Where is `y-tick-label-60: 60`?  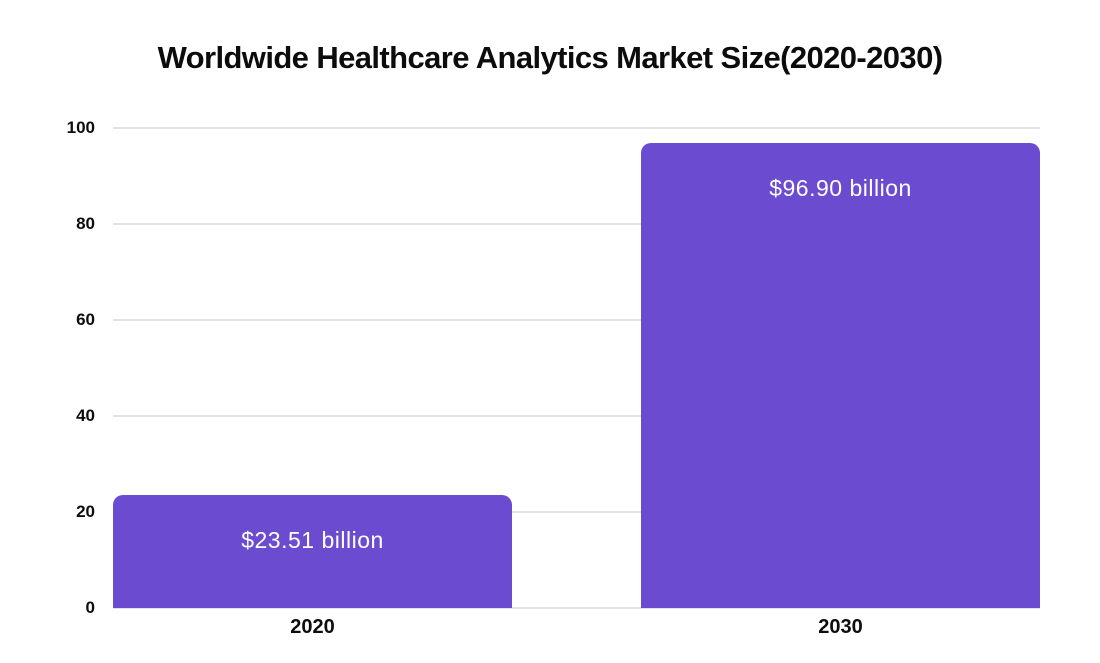
y-tick-label-60: 60 is located at coordinates (85, 319).